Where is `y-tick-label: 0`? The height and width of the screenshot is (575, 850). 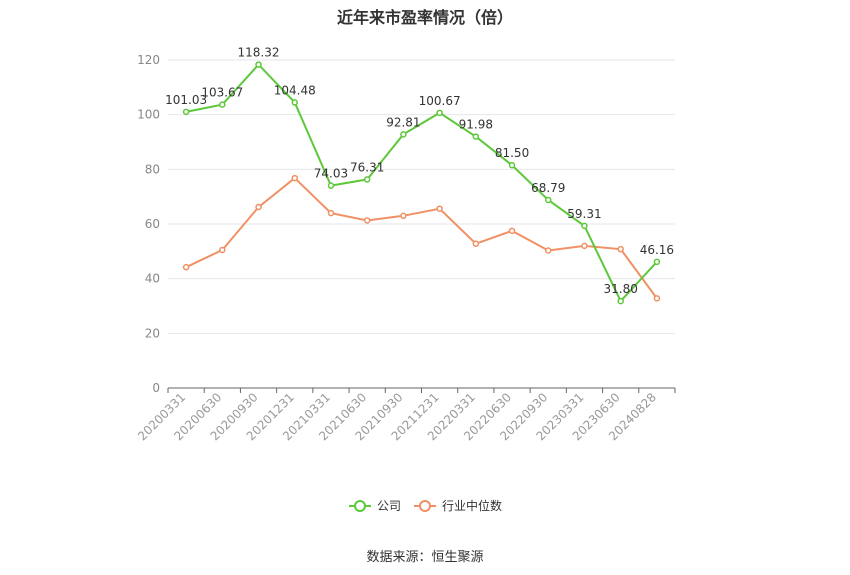
y-tick-label: 0 is located at coordinates (156, 388).